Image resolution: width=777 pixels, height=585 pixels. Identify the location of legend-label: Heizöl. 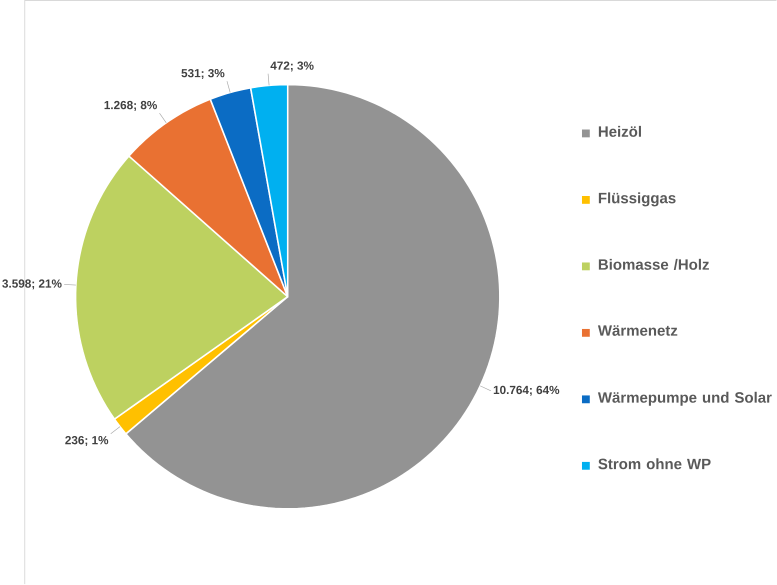
(619, 132).